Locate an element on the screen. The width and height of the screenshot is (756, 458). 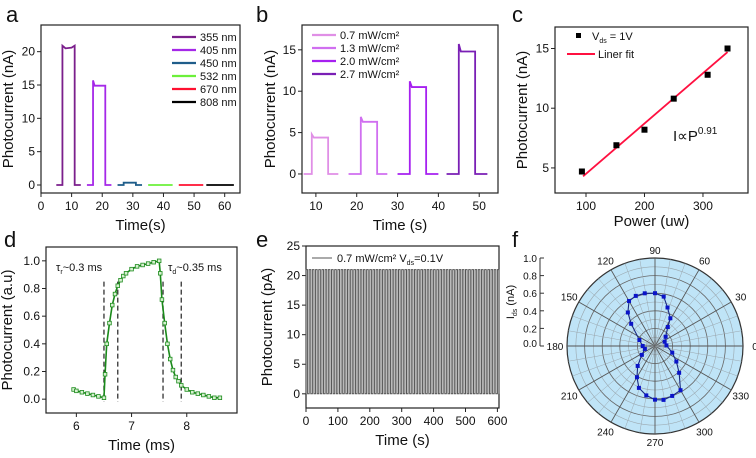
angle-tick-label: 240 is located at coordinates (605, 433).